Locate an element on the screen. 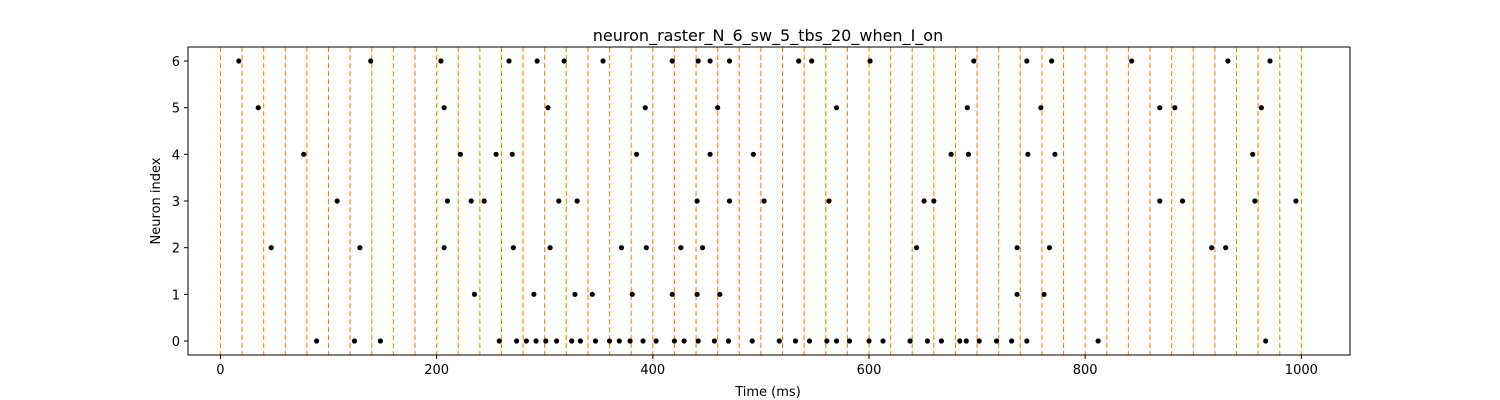  y-tick-label: 5 is located at coordinates (176, 109).